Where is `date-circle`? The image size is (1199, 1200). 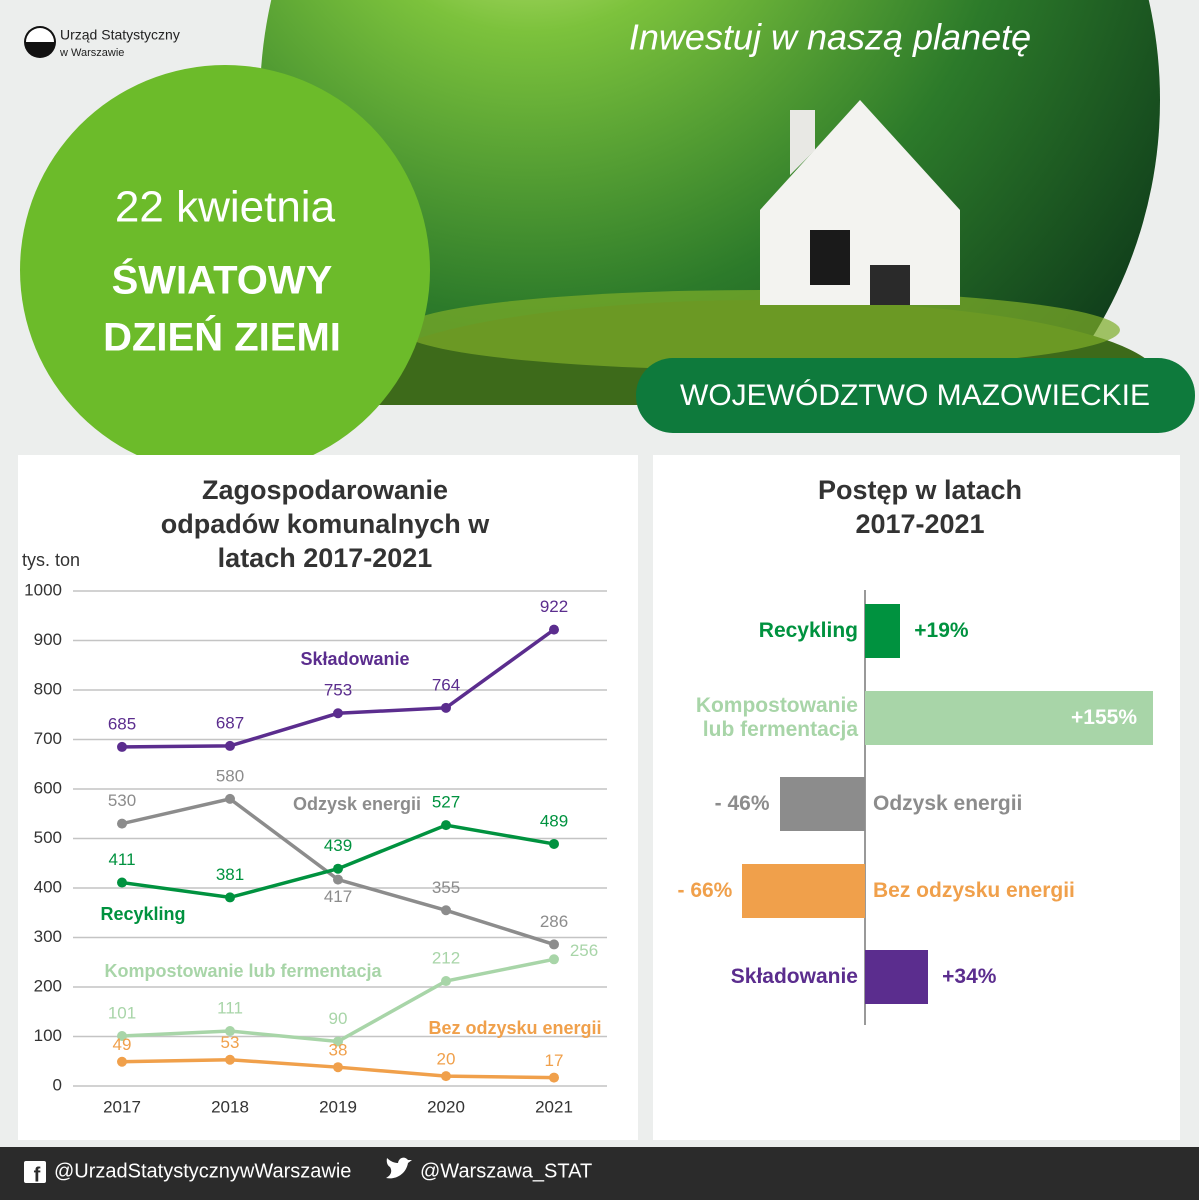
date-circle is located at coordinates (225, 270).